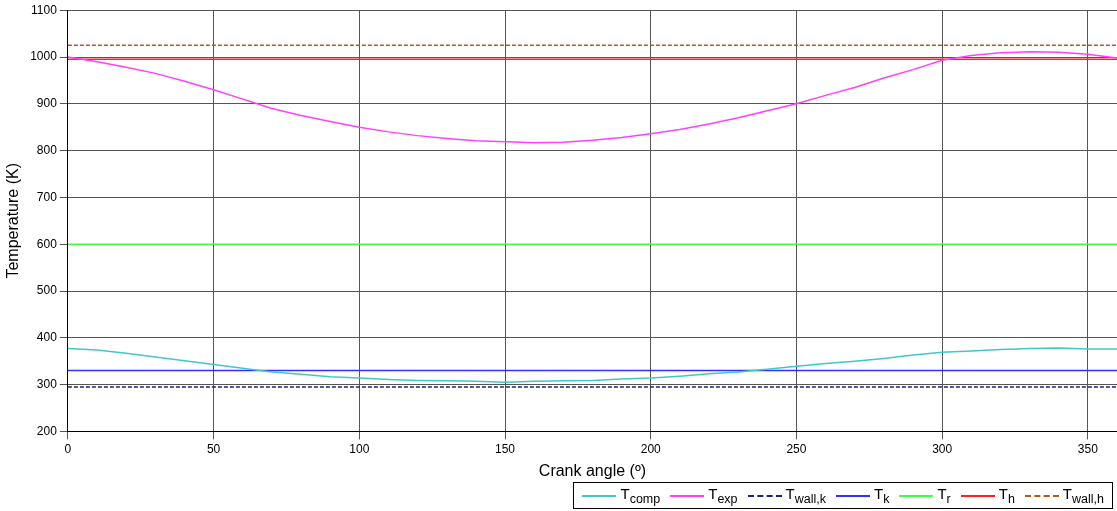 This screenshot has width=1117, height=511. What do you see at coordinates (651, 448) in the screenshot?
I see `x-tick-label: 200` at bounding box center [651, 448].